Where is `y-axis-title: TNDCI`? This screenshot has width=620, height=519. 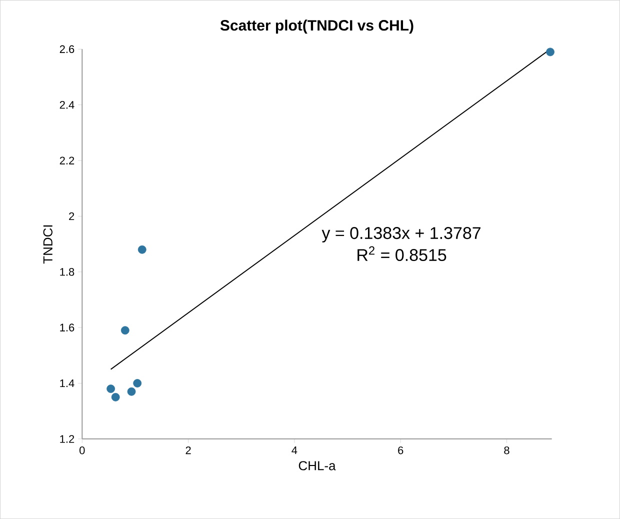 y-axis-title: TNDCI is located at coordinates (47, 244).